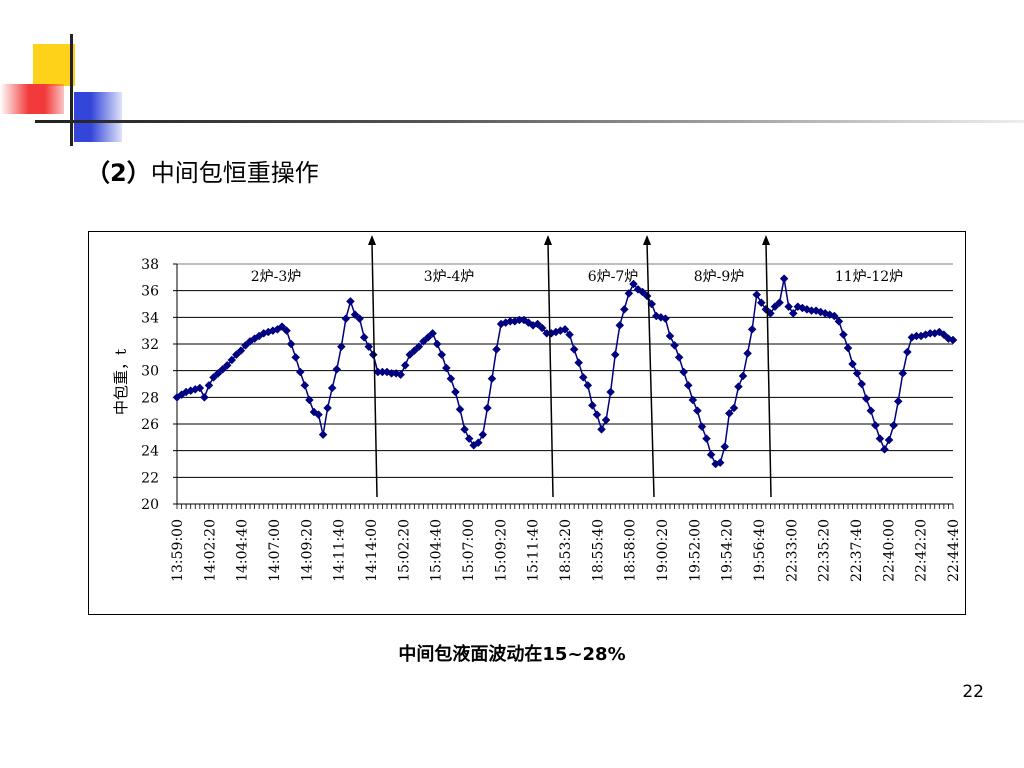  I want to click on x-tick-label: 18:55:40, so click(598, 550).